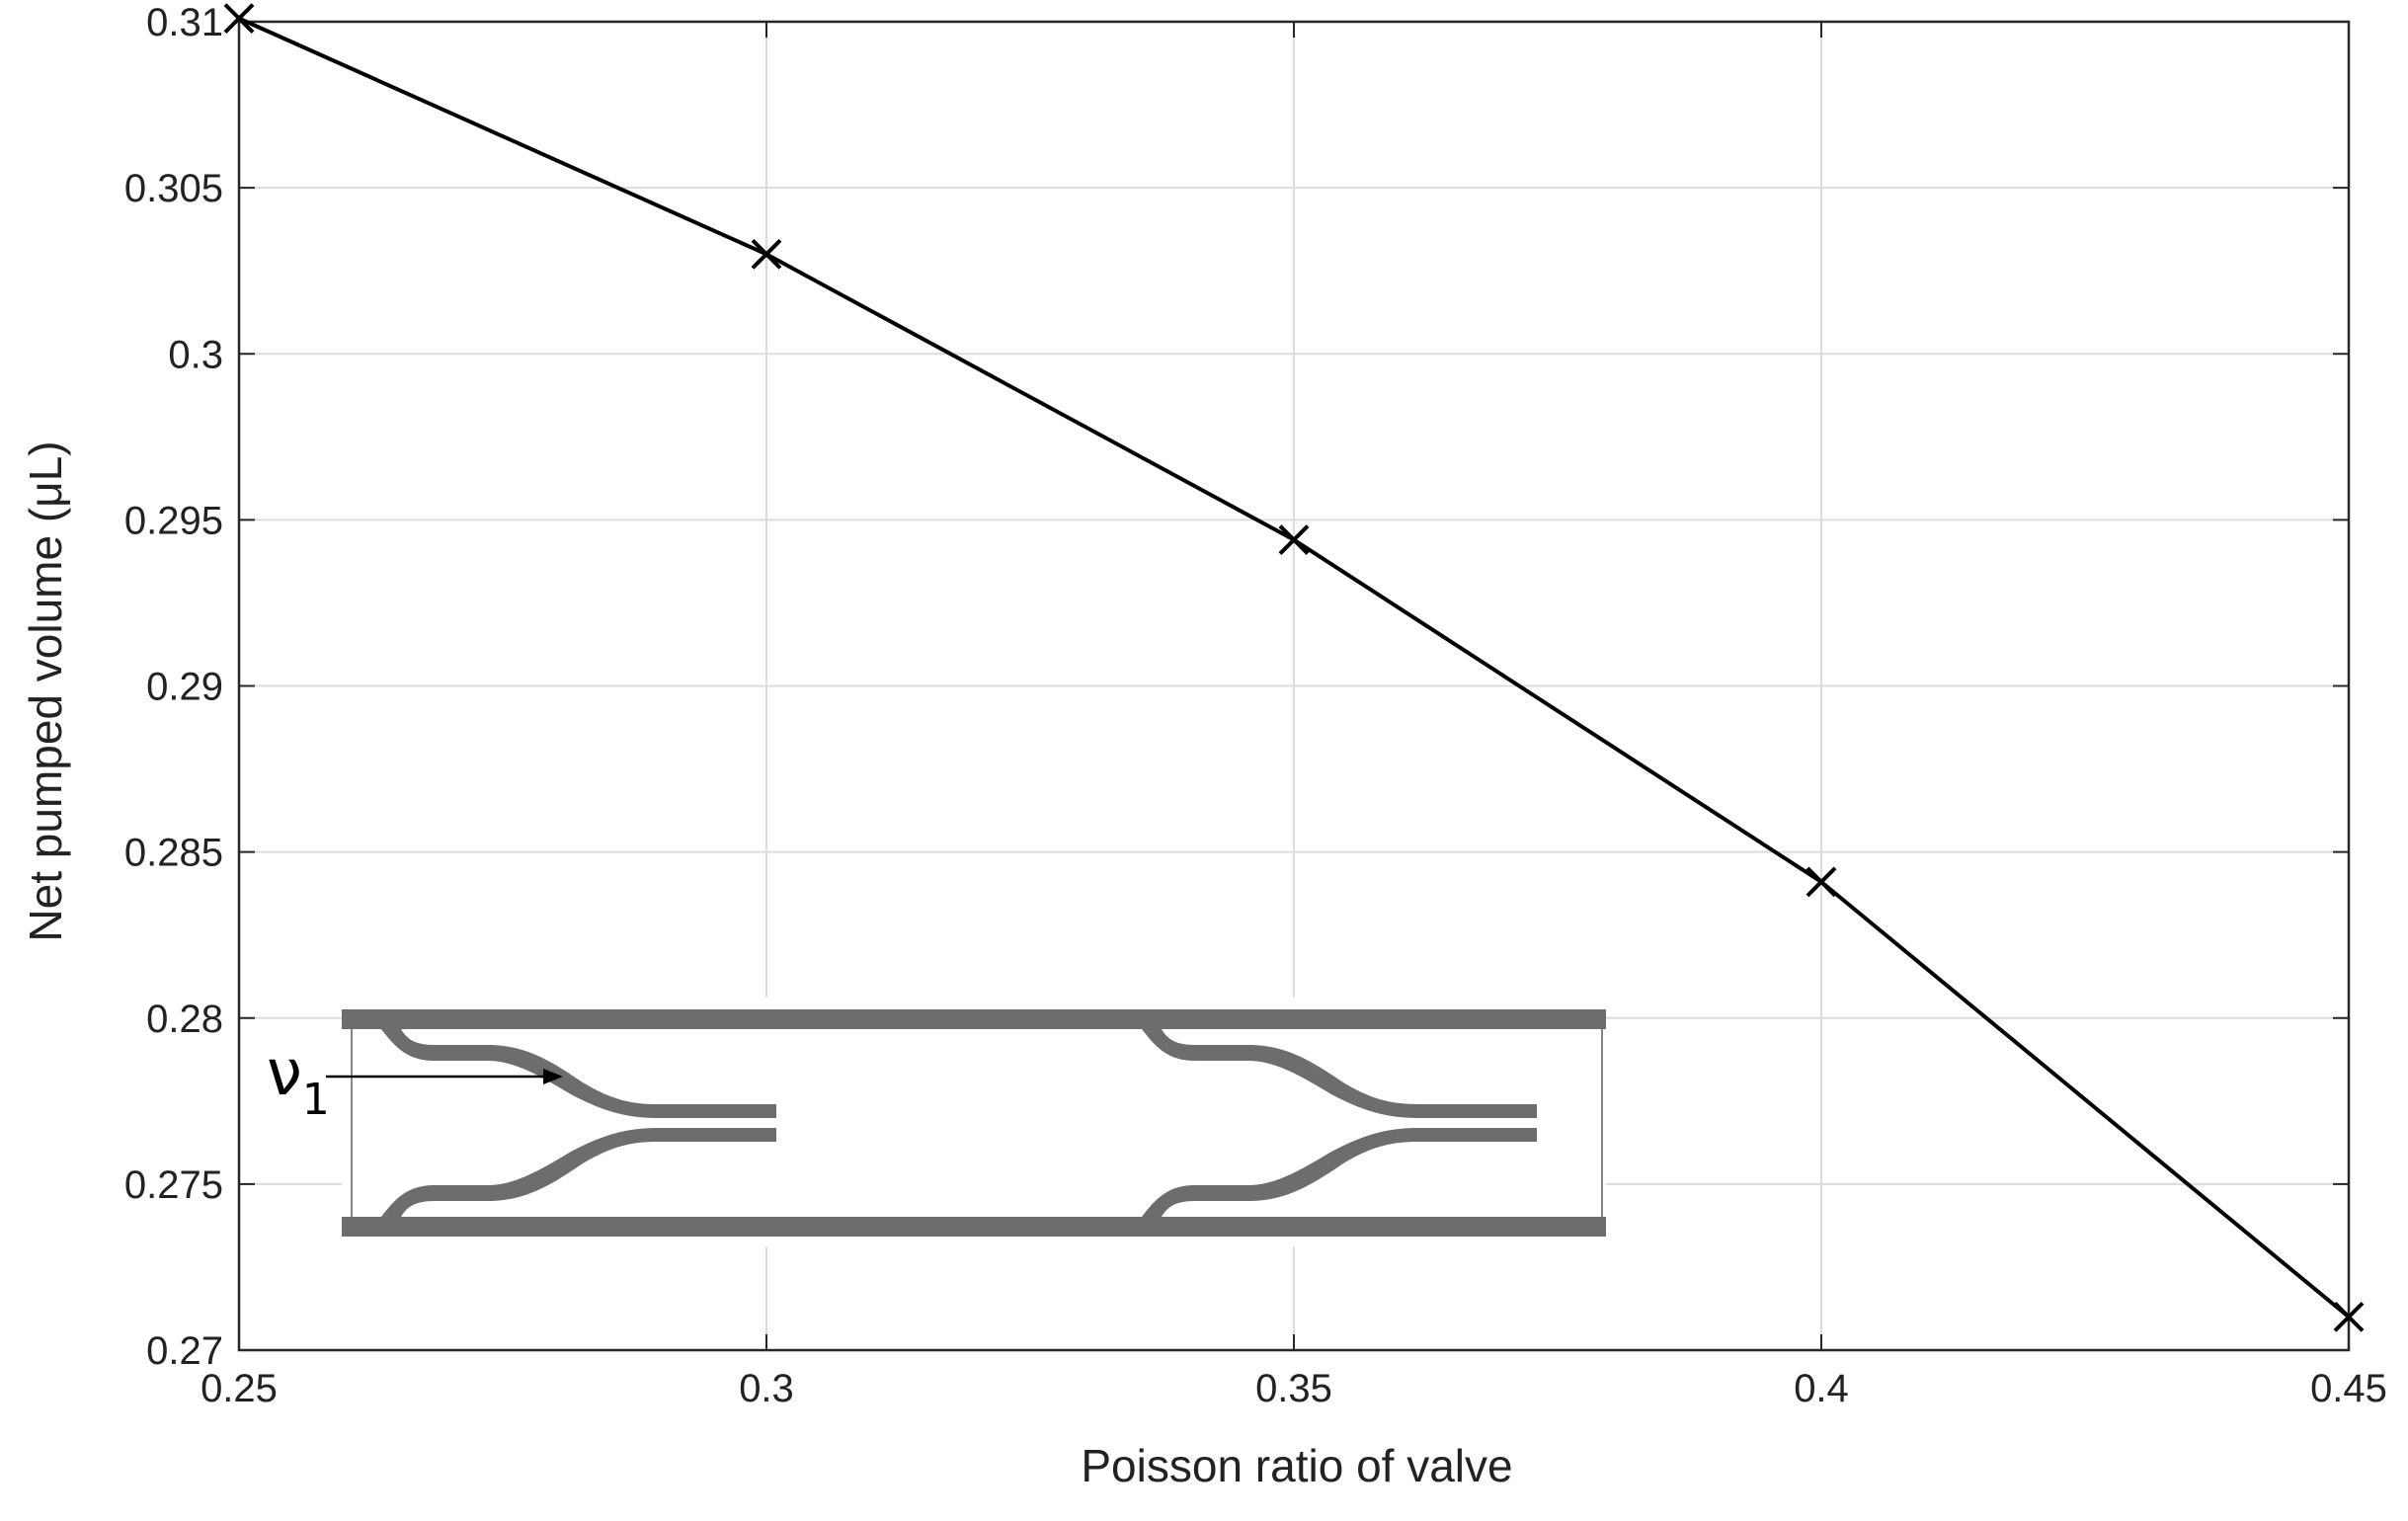 The height and width of the screenshot is (1521, 2408). Describe the element at coordinates (174, 520) in the screenshot. I see `y-tick-label: 0.295` at that location.